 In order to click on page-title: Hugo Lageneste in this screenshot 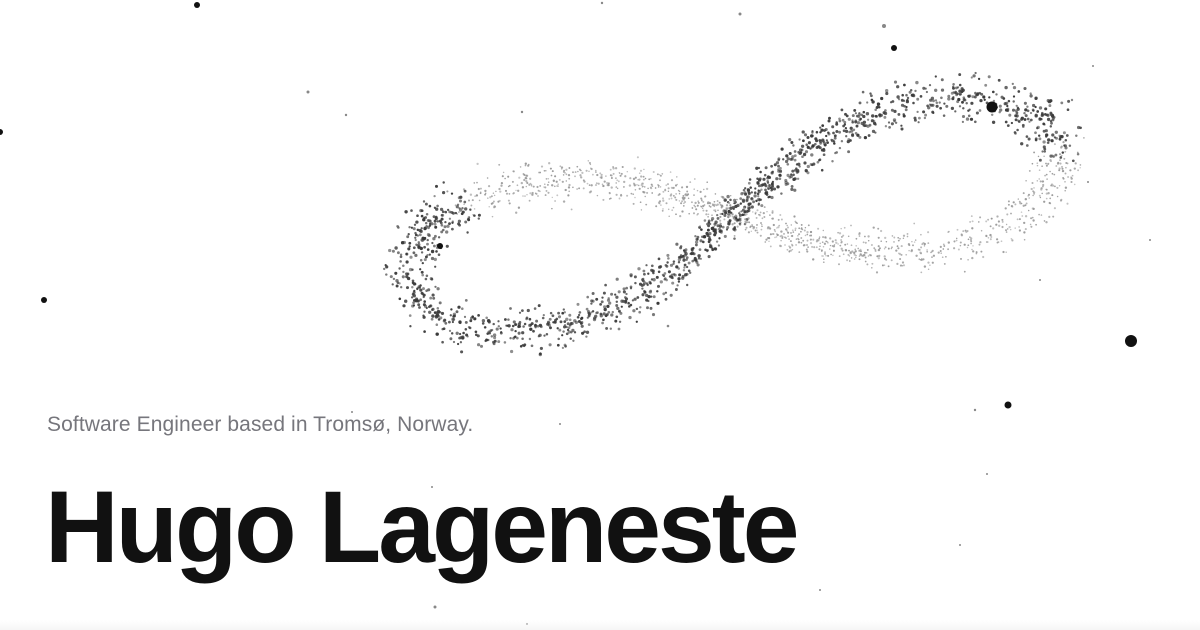, I will do `click(422, 527)`.